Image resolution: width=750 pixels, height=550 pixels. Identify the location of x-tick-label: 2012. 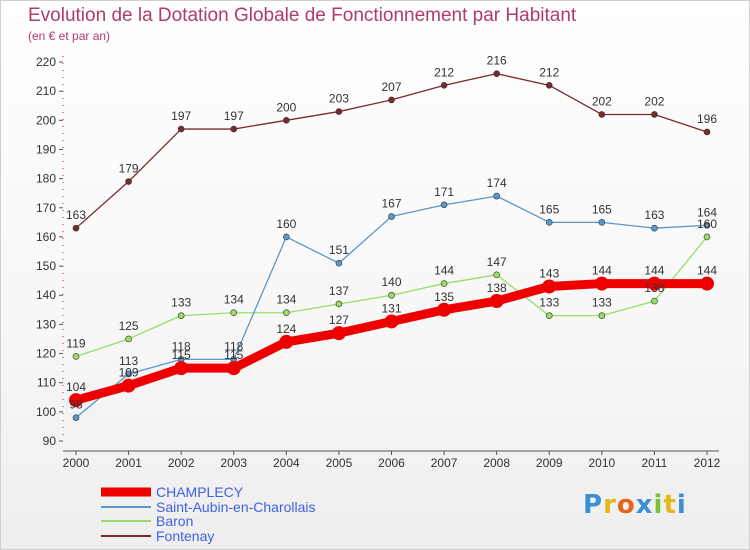
(707, 463).